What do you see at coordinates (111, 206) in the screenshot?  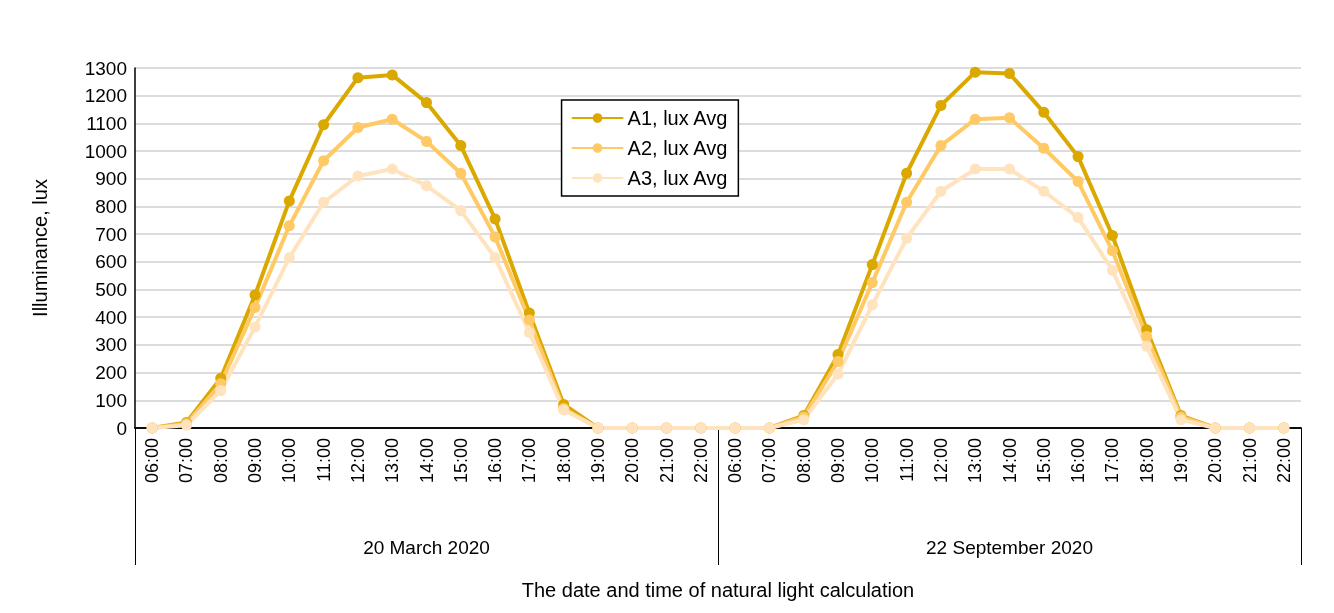 I see `y-tick-label: 800` at bounding box center [111, 206].